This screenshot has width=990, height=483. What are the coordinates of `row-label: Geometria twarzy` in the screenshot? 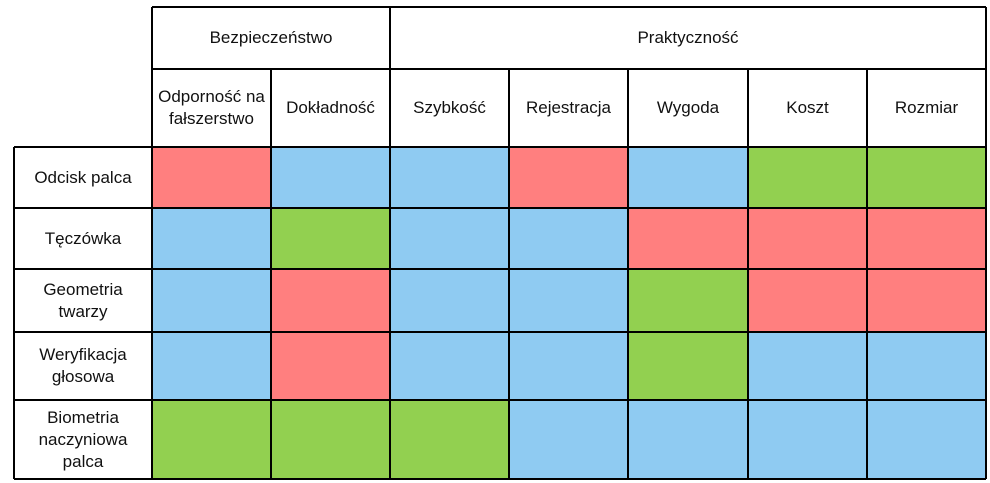 It's located at (83, 300).